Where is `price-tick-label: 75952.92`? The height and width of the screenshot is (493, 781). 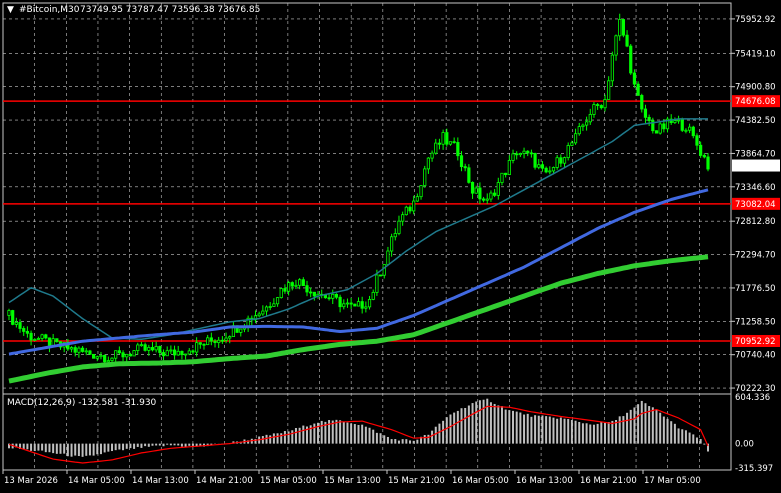 price-tick-label: 75952.92 is located at coordinates (755, 20).